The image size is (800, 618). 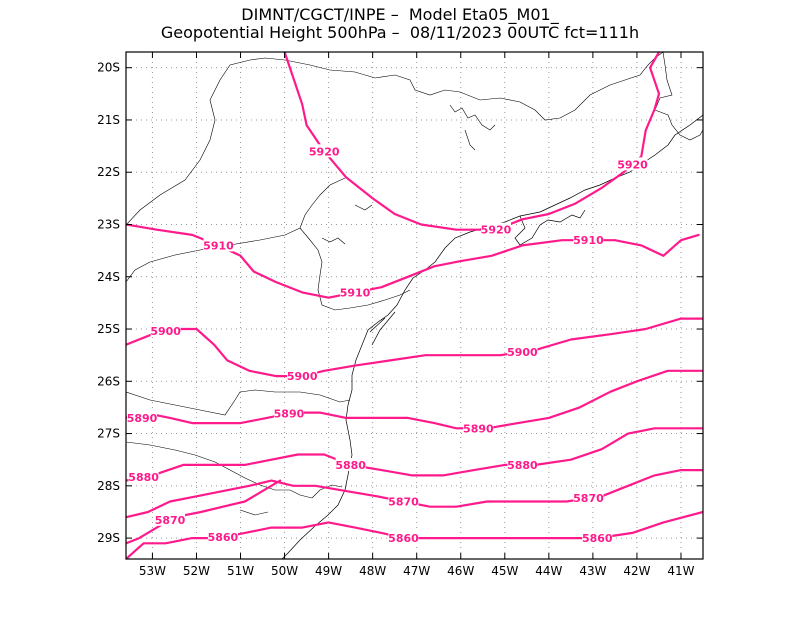 What do you see at coordinates (460, 571) in the screenshot?
I see `x-tick-label: 46W` at bounding box center [460, 571].